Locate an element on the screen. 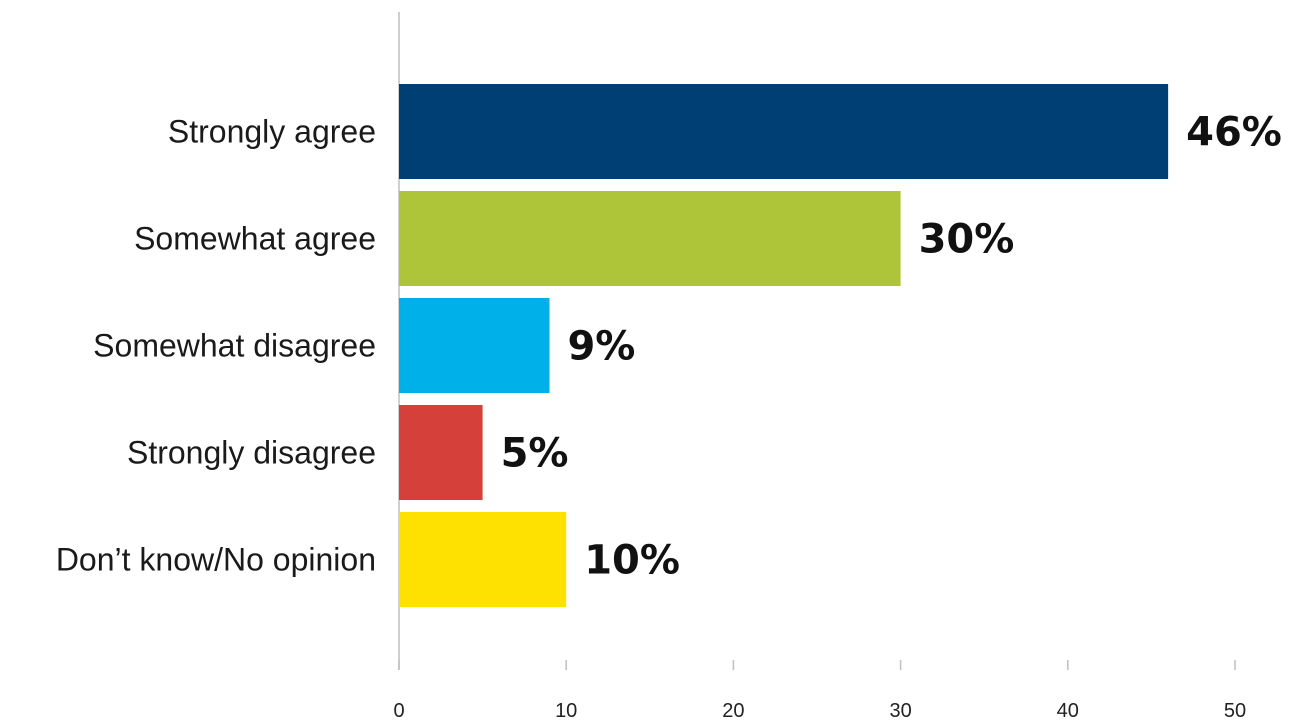  category-label: Strongly agree is located at coordinates (272, 132).